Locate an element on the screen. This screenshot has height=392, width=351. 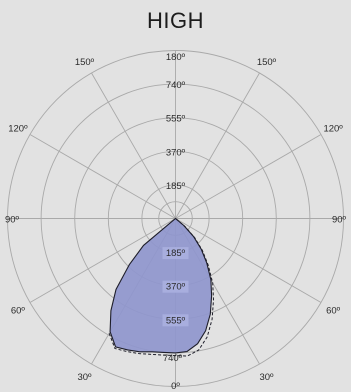
distribution-curve-solid is located at coordinates (161, 285).